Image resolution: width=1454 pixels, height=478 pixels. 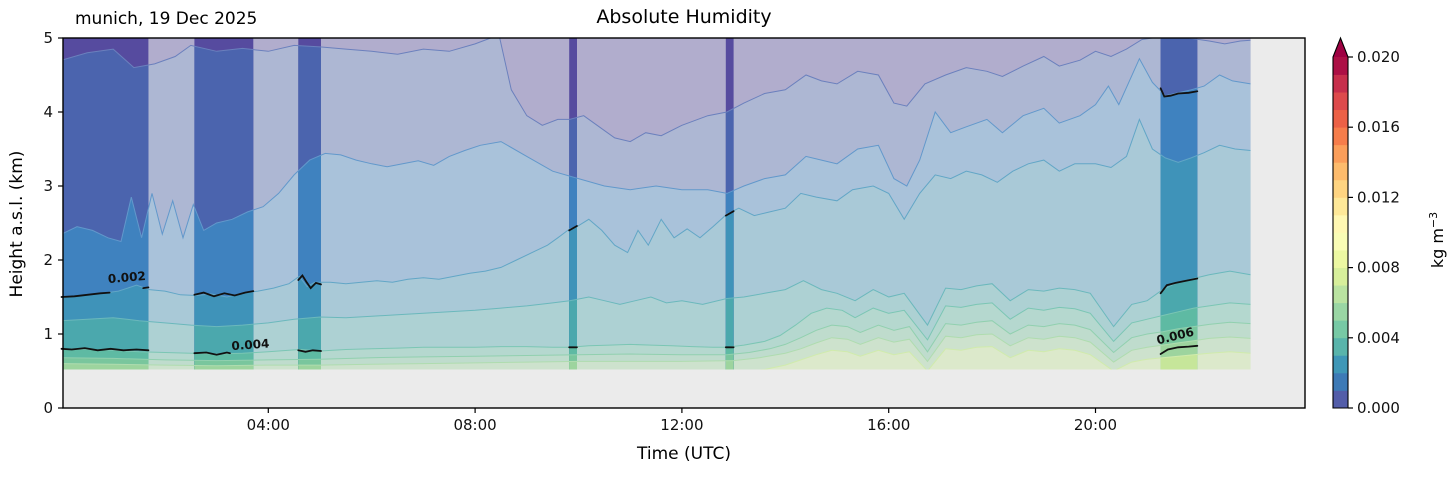 What do you see at coordinates (166, 19) in the screenshot?
I see `station-date-annotation: munich, 19 Dec 2025` at bounding box center [166, 19].